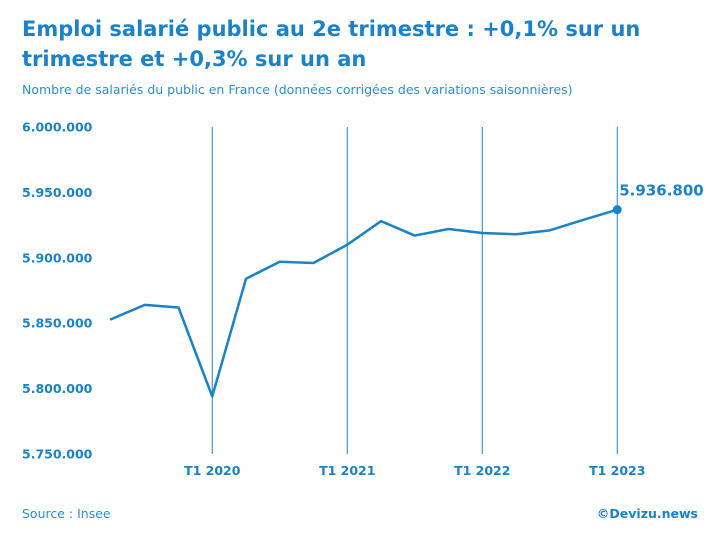 The width and height of the screenshot is (720, 540). What do you see at coordinates (212, 470) in the screenshot?
I see `x-tick-label: T1 2020` at bounding box center [212, 470].